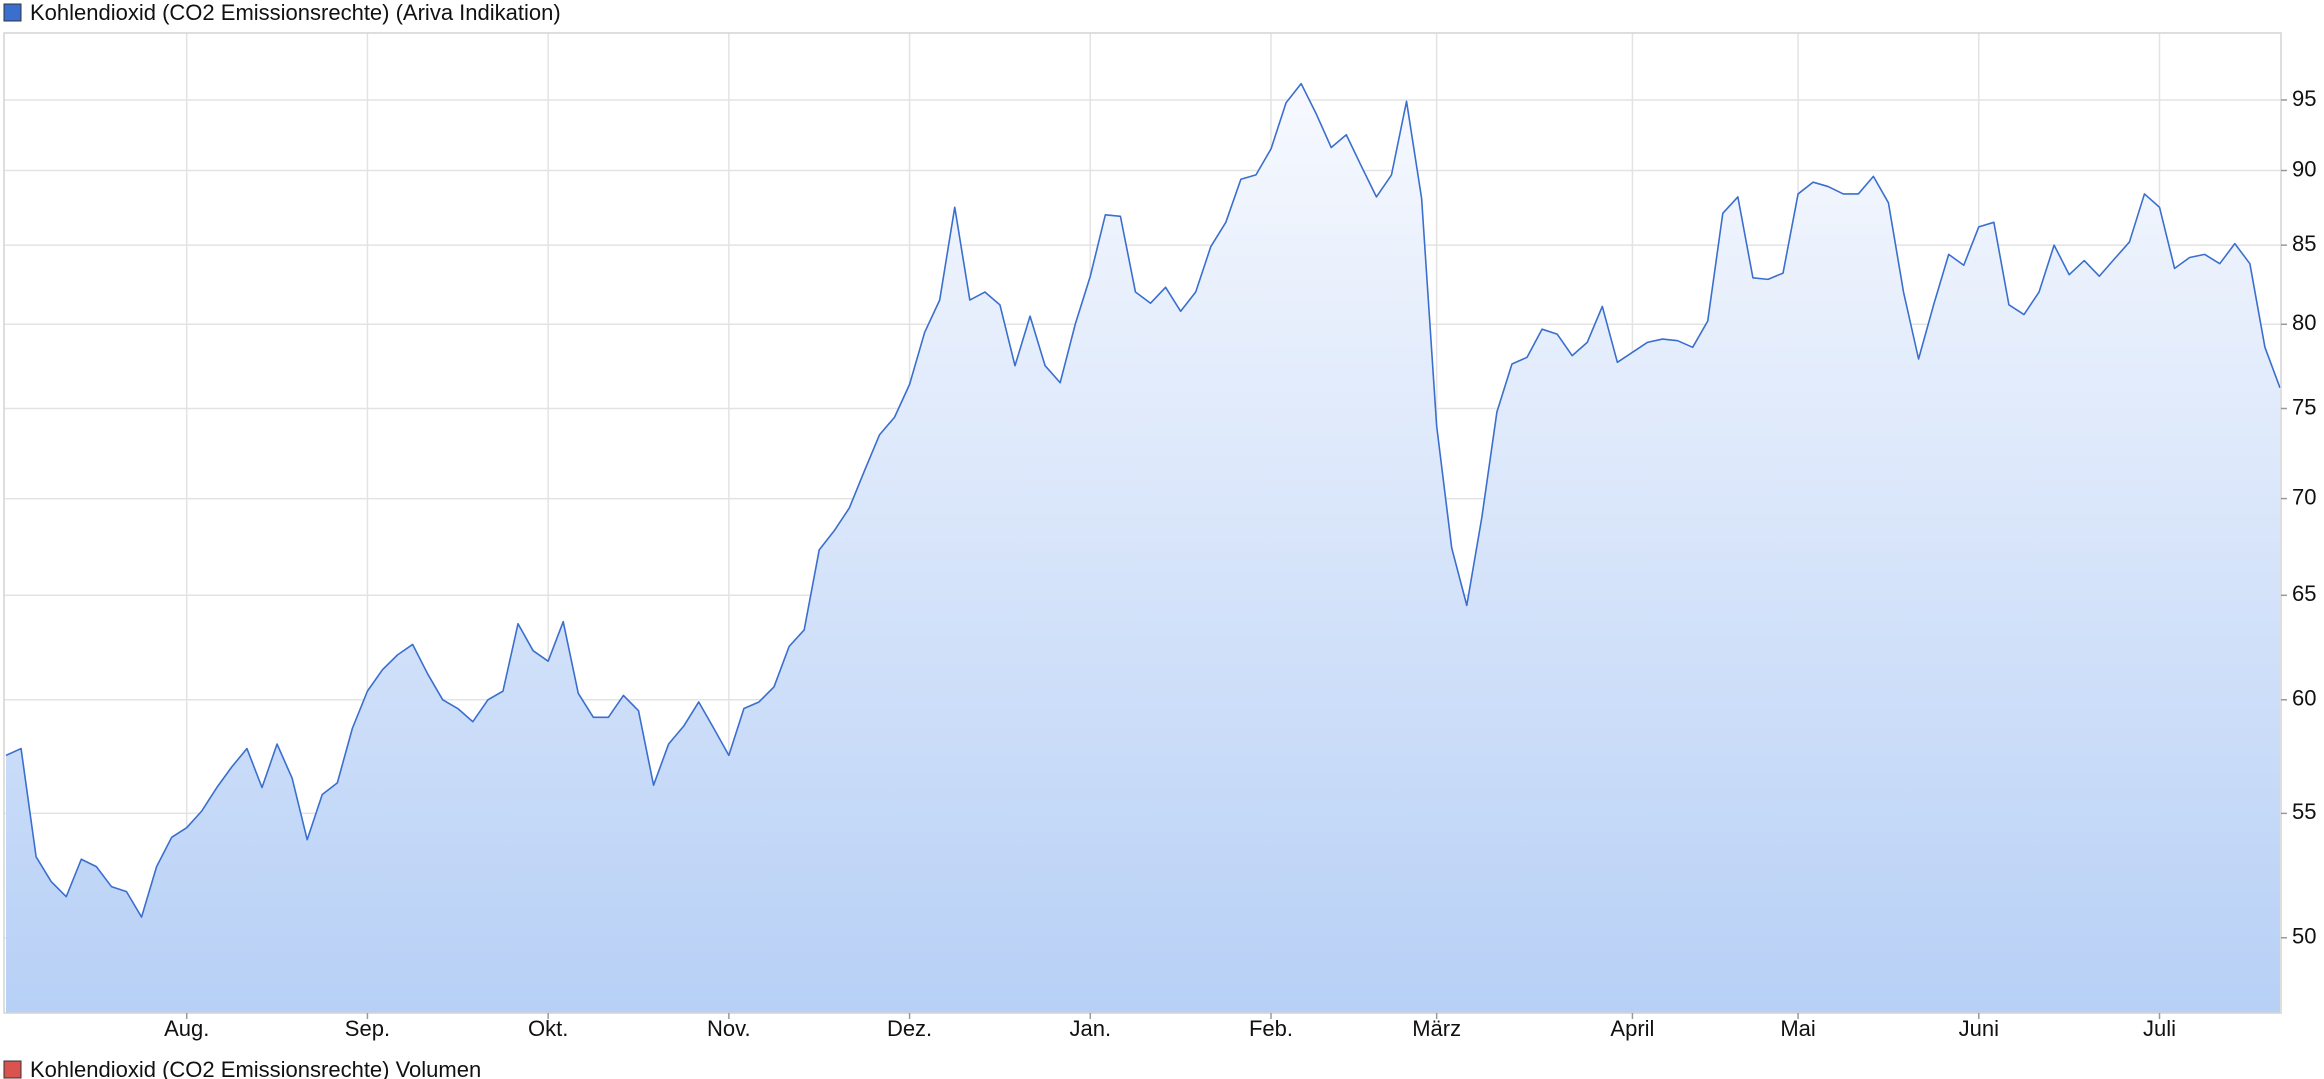 The image size is (2324, 1079). Describe the element at coordinates (2304, 322) in the screenshot. I see `y-tick-label: 80` at that location.